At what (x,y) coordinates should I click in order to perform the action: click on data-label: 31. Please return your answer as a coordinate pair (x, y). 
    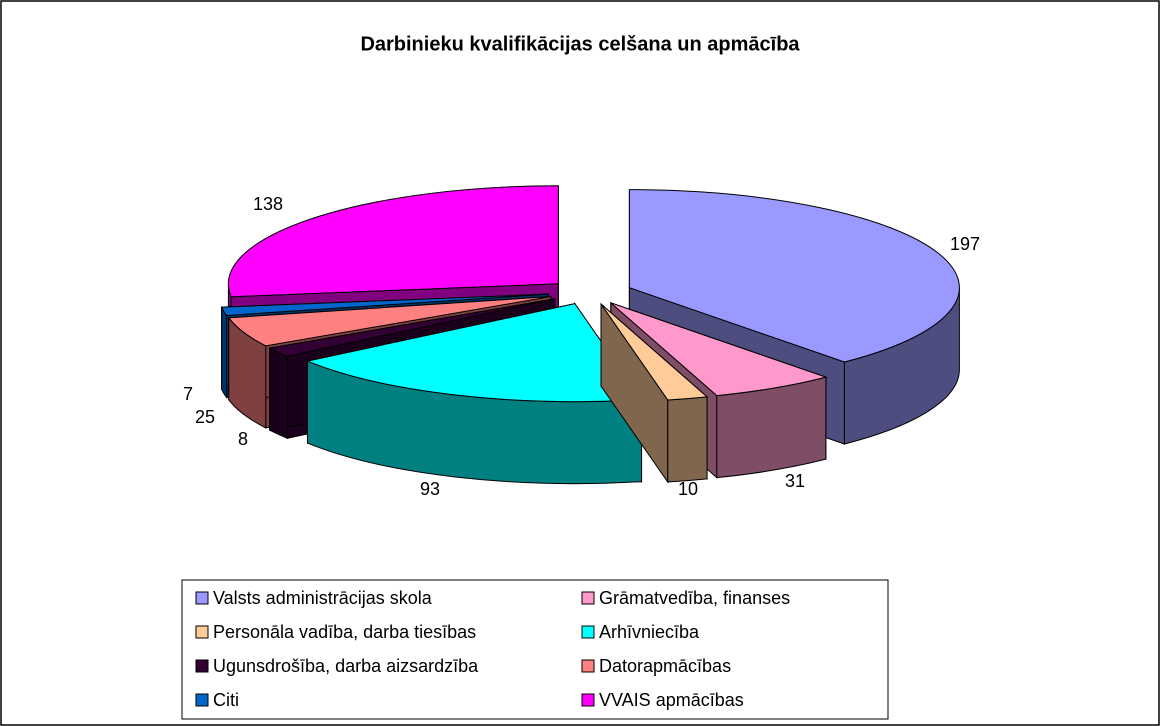
    Looking at the image, I should click on (795, 481).